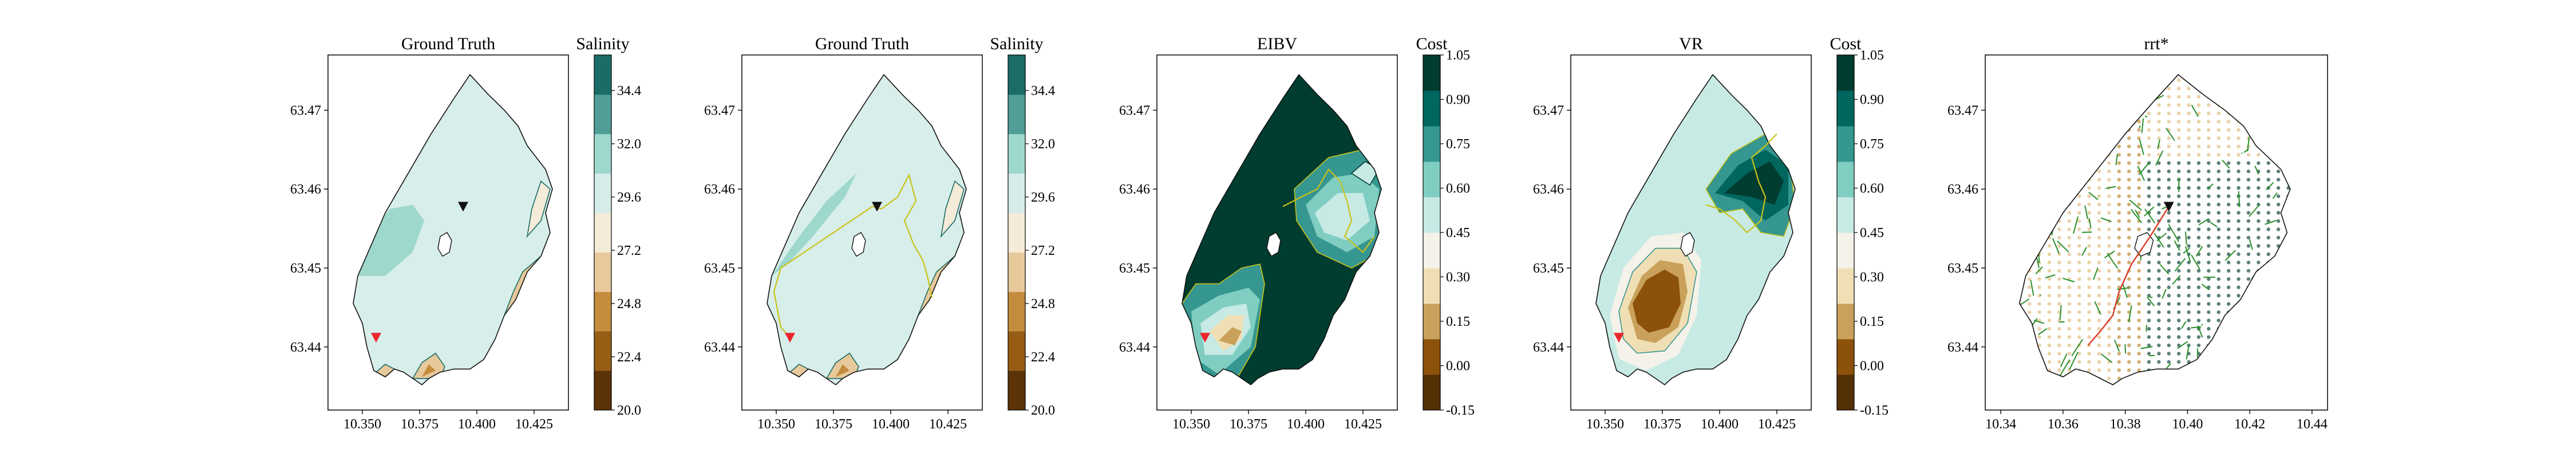 The height and width of the screenshot is (461, 2576). What do you see at coordinates (1458, 144) in the screenshot?
I see `colorbar-tick-label: 0.75` at bounding box center [1458, 144].